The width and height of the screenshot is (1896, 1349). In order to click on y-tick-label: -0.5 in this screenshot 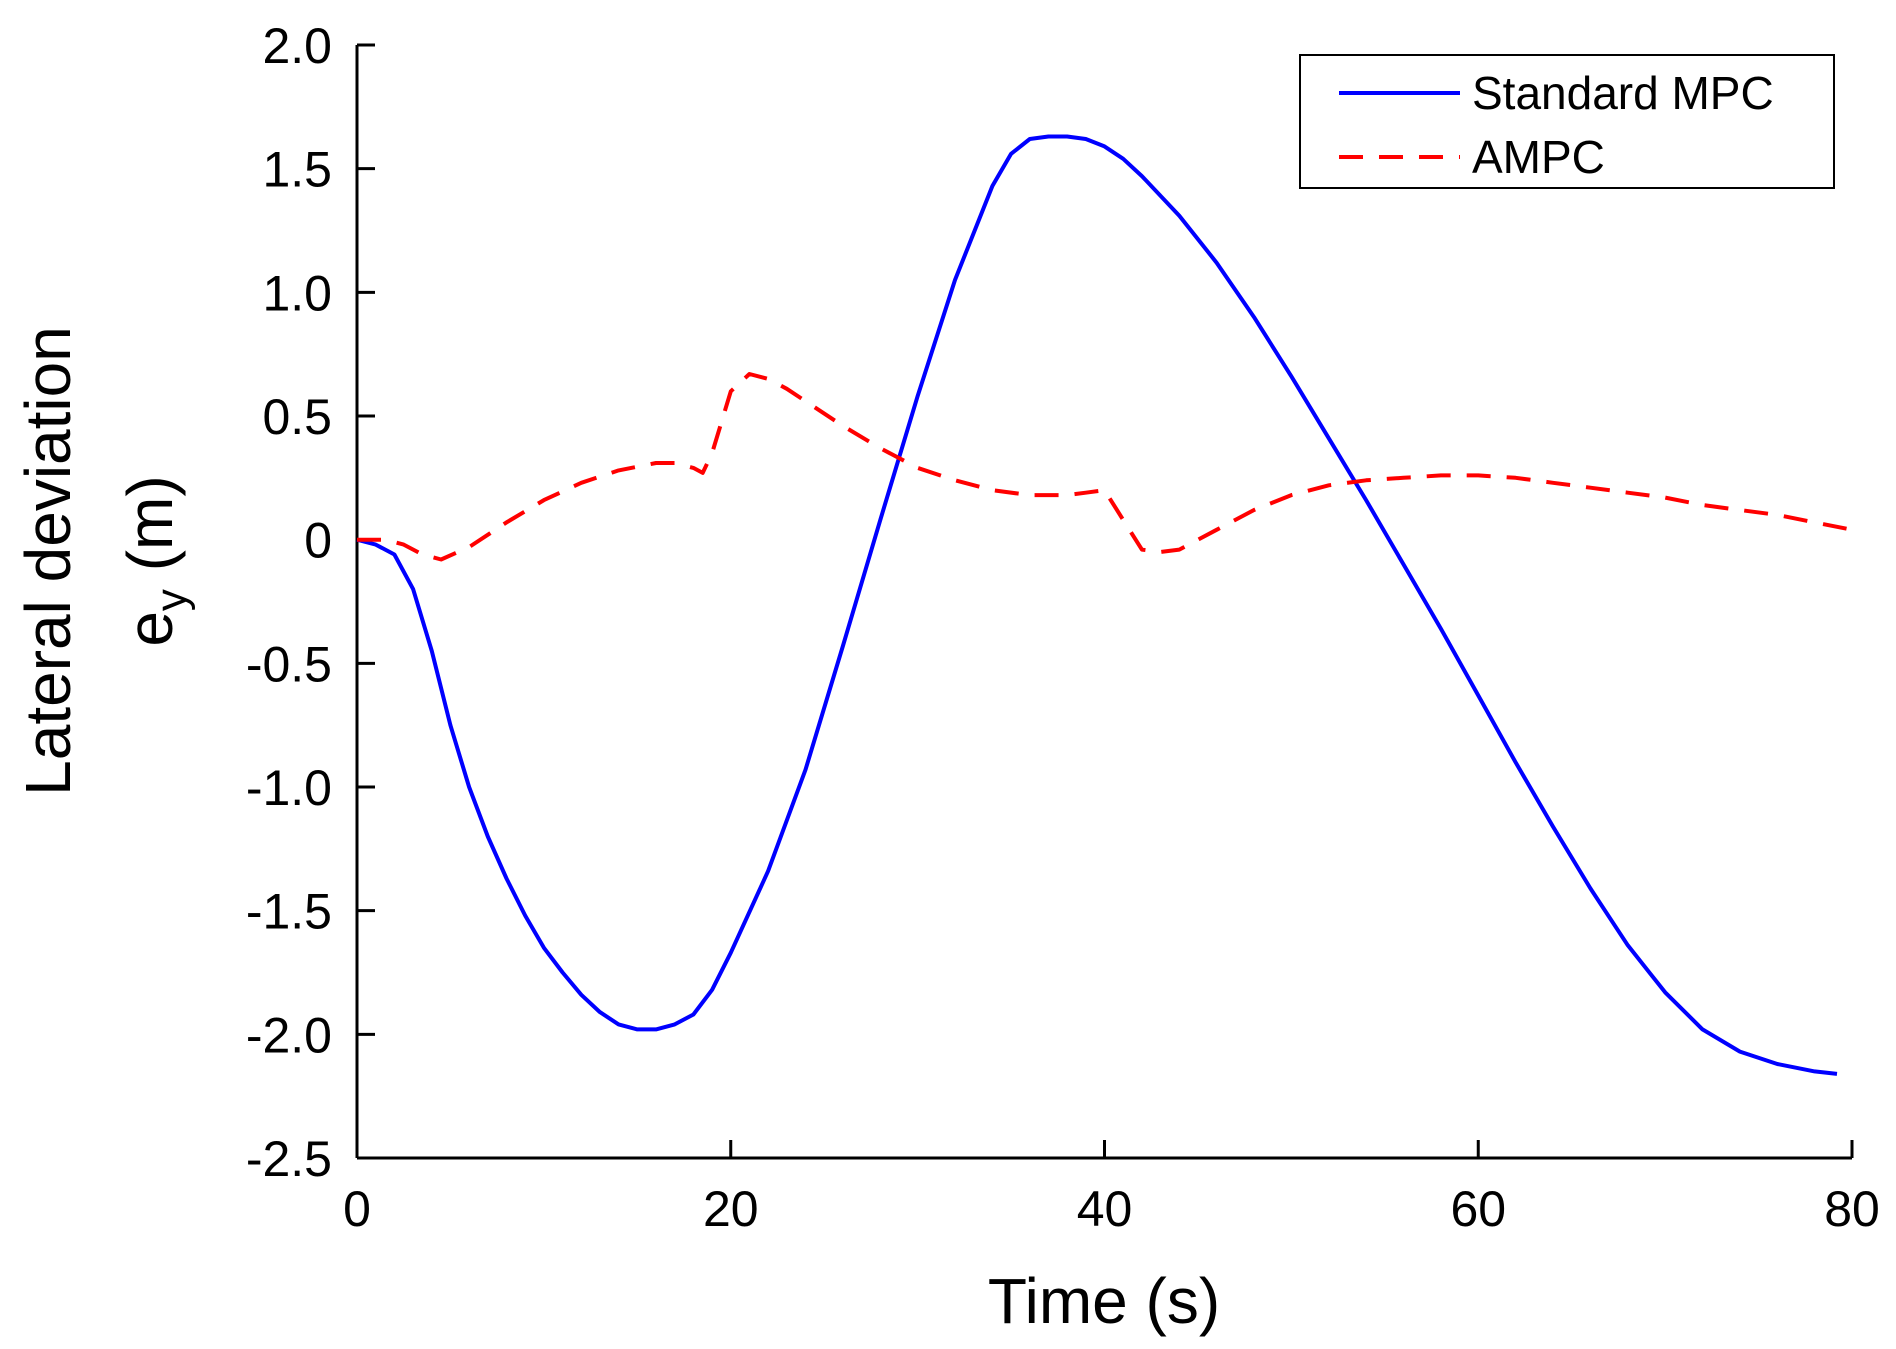, I will do `click(289, 664)`.